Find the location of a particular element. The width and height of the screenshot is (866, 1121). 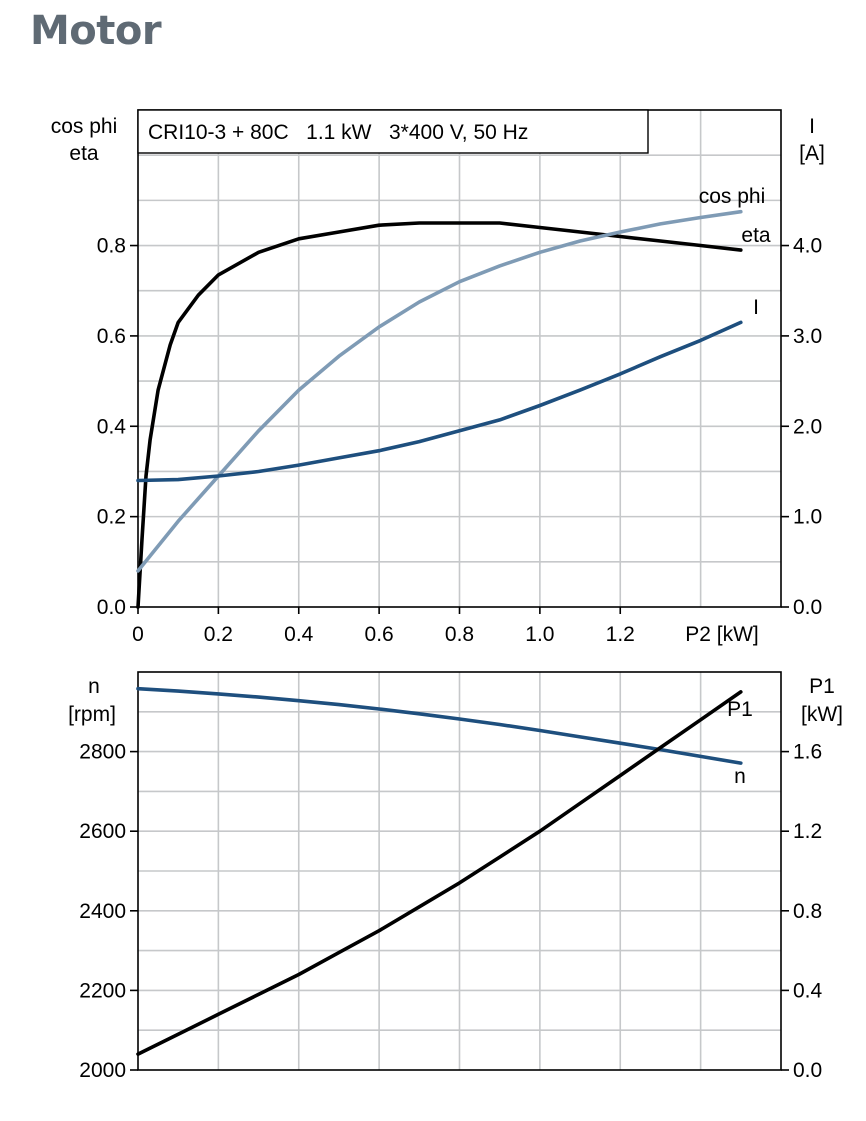

left-tick-label: 0.4 is located at coordinates (112, 426).